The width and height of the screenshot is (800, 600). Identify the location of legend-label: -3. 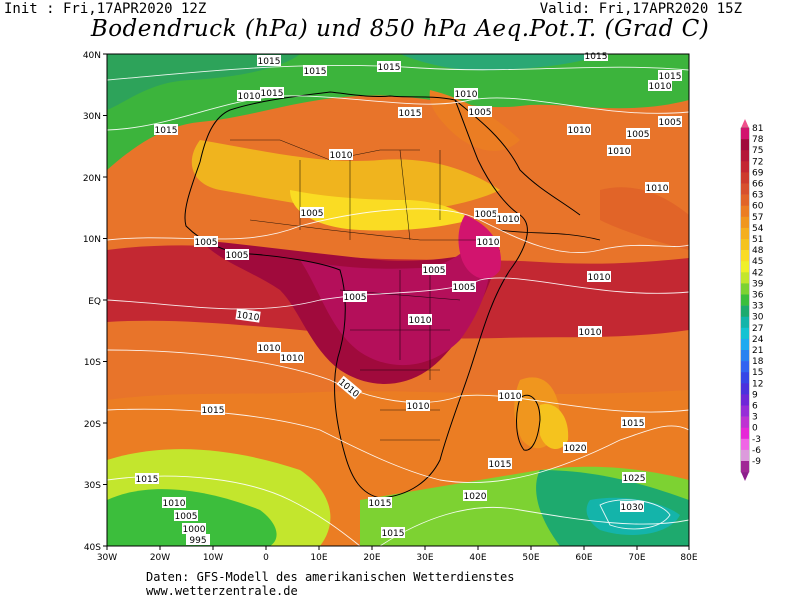
(756, 440).